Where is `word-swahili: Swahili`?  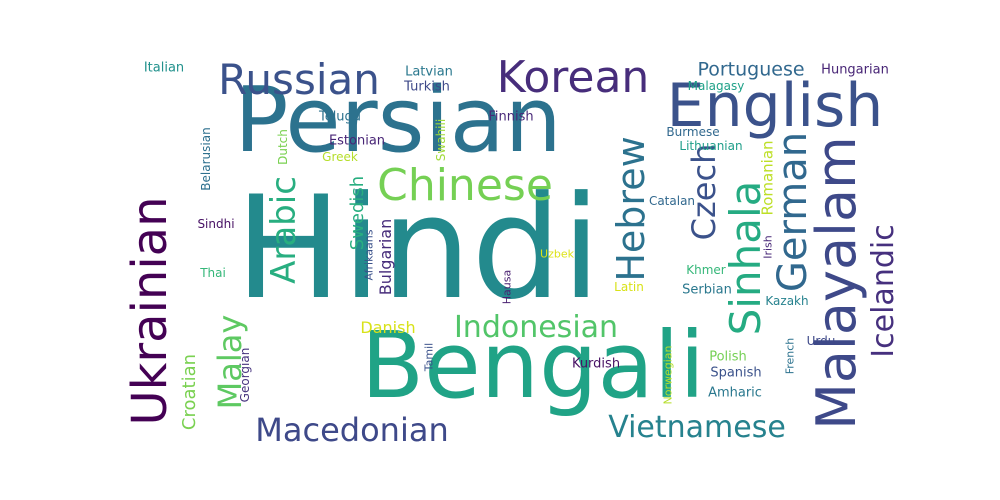 word-swahili: Swahili is located at coordinates (441, 140).